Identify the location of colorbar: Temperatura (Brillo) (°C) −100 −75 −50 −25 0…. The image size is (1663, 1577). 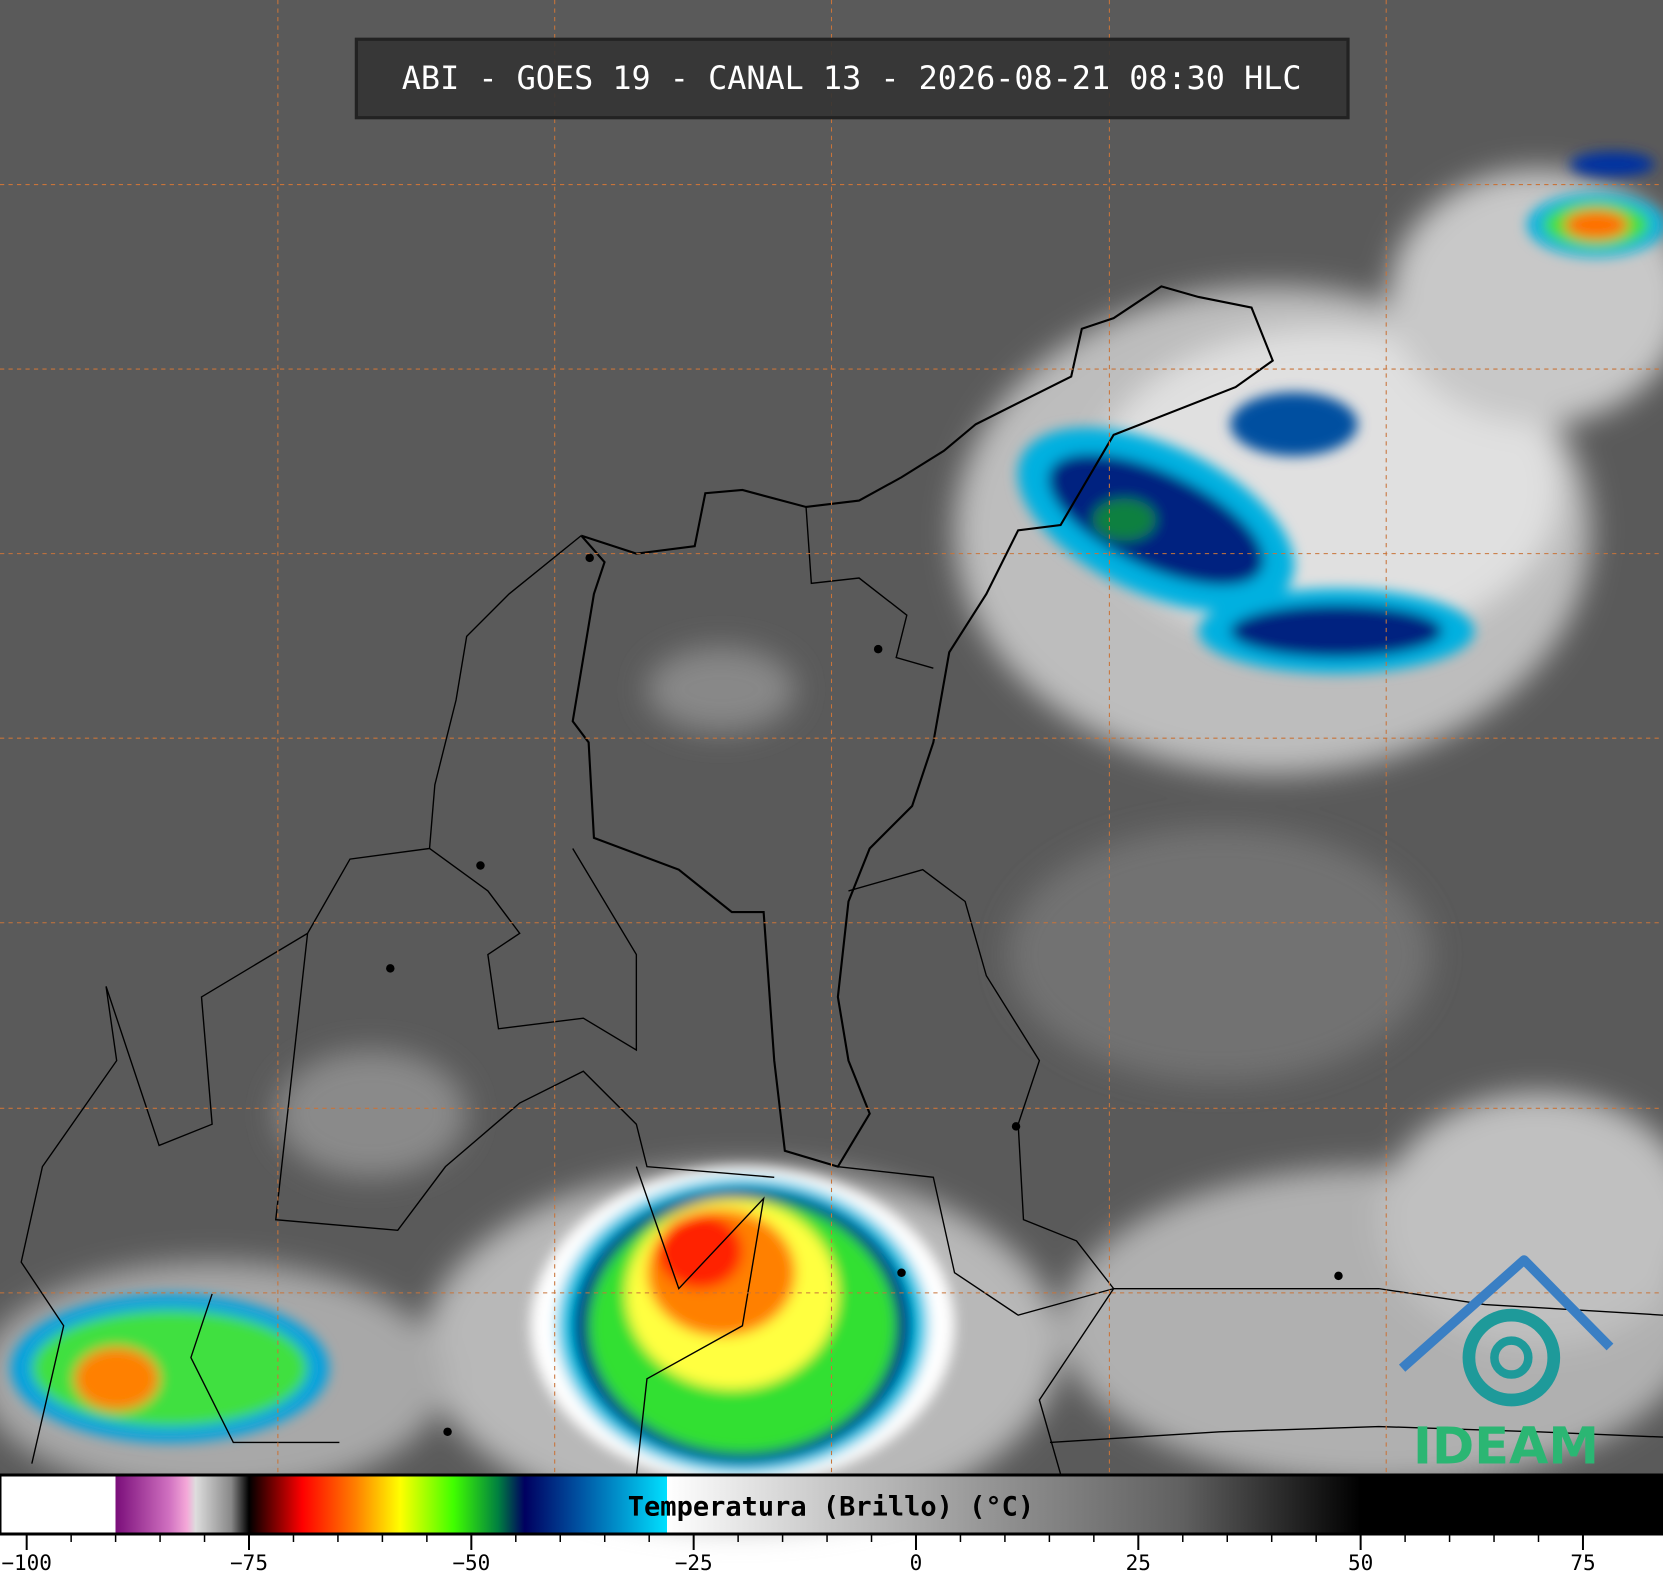
(831, 1524).